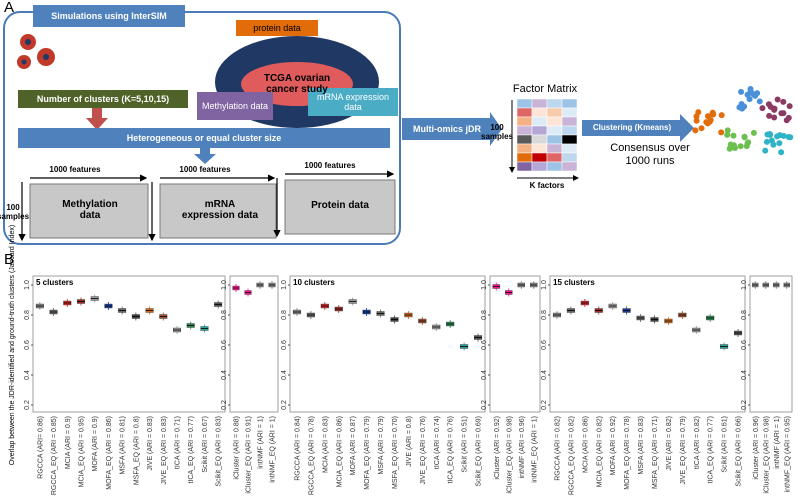 This screenshot has width=798, height=500. Describe the element at coordinates (109, 453) in the screenshot. I see `x-tick-label: MOFA_EQ (ARI = 0.86)` at that location.